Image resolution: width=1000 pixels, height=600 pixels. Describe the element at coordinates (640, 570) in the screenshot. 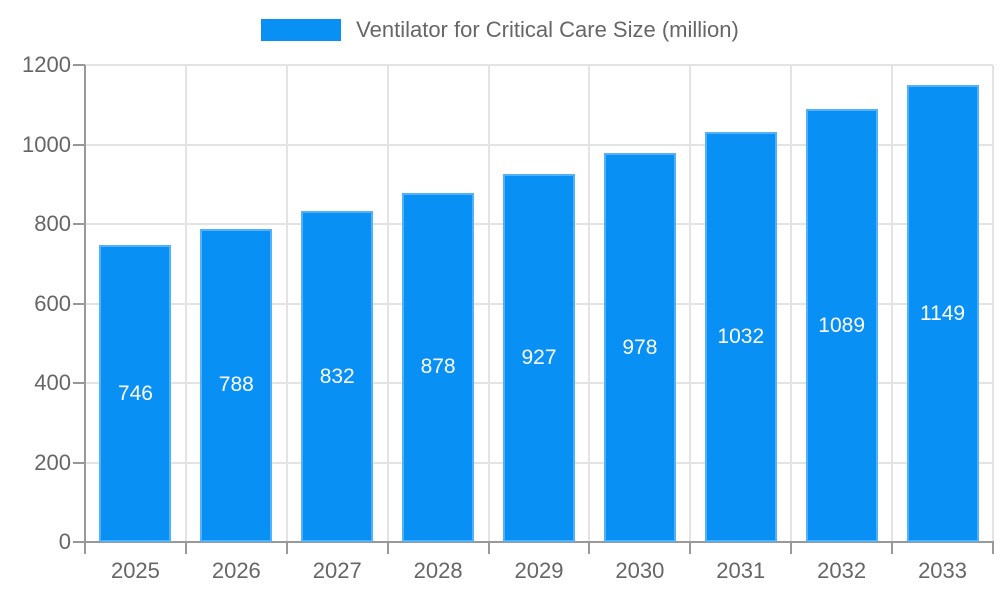

I see `x-axis-tick-label: 2030` at that location.